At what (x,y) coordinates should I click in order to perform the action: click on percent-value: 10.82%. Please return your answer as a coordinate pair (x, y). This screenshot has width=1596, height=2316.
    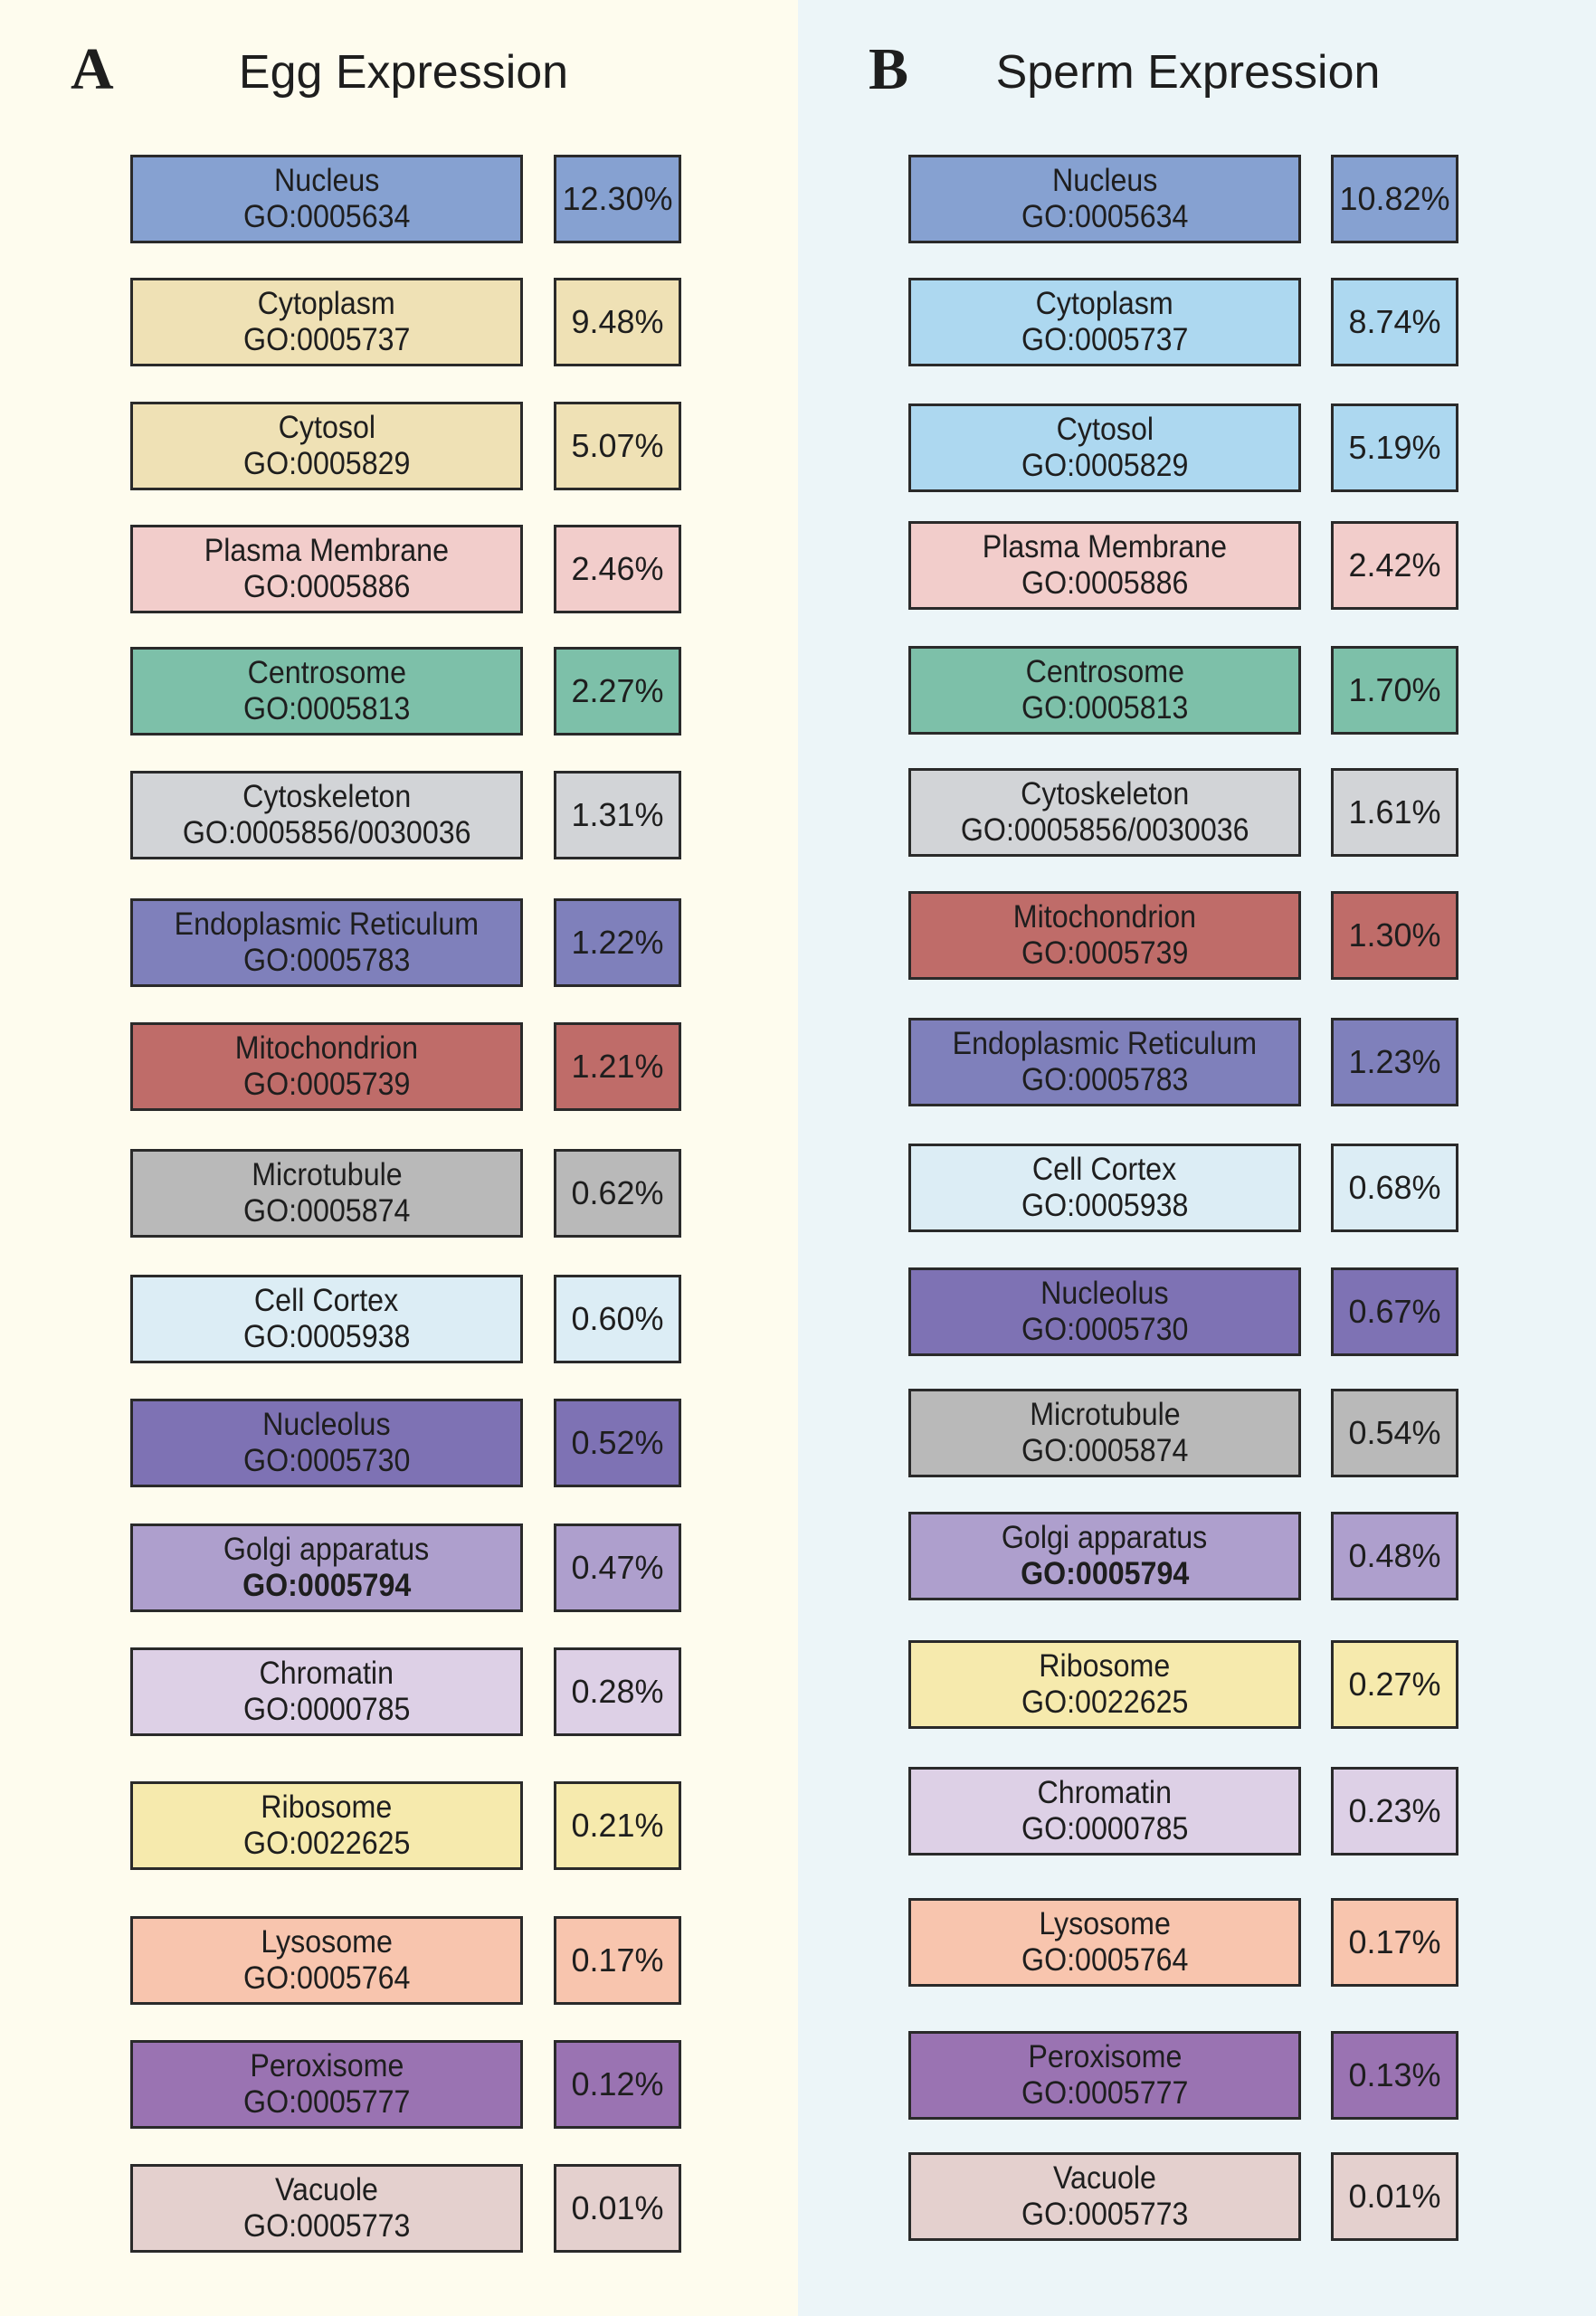
    Looking at the image, I should click on (1394, 199).